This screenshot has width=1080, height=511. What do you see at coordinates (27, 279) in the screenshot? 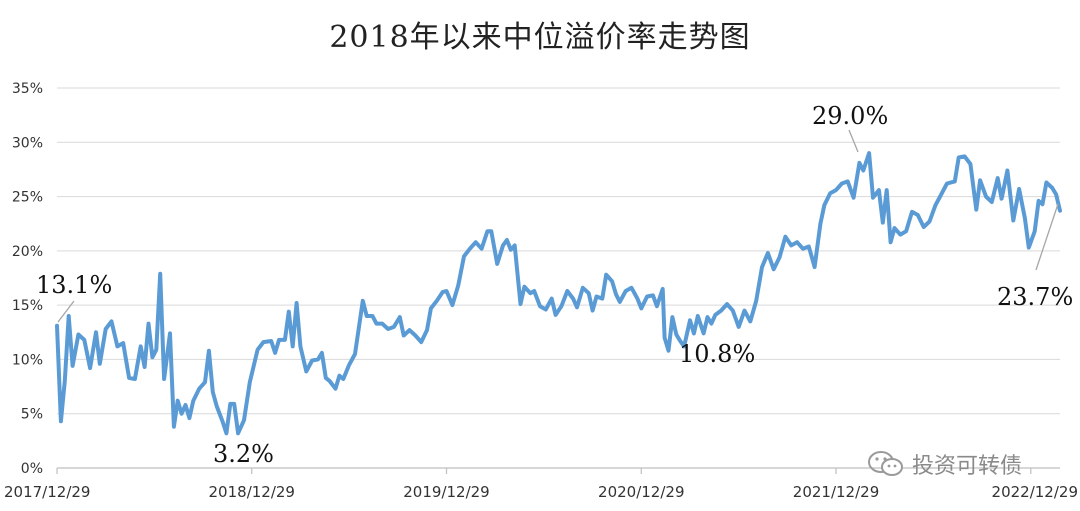
I see `y-axis-ticks: 0% 5% 10% 15% 20% 25% 30% 35%` at bounding box center [27, 279].